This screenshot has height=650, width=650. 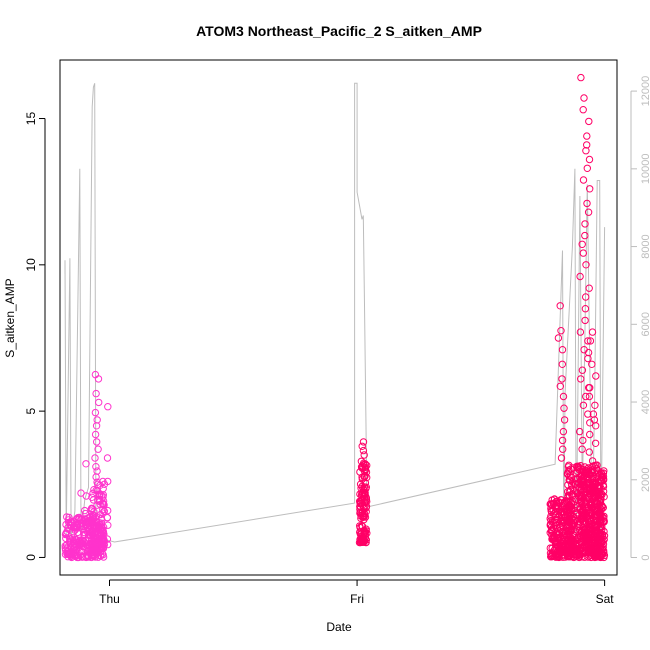 What do you see at coordinates (31, 410) in the screenshot?
I see `y-tick-label: 5` at bounding box center [31, 410].